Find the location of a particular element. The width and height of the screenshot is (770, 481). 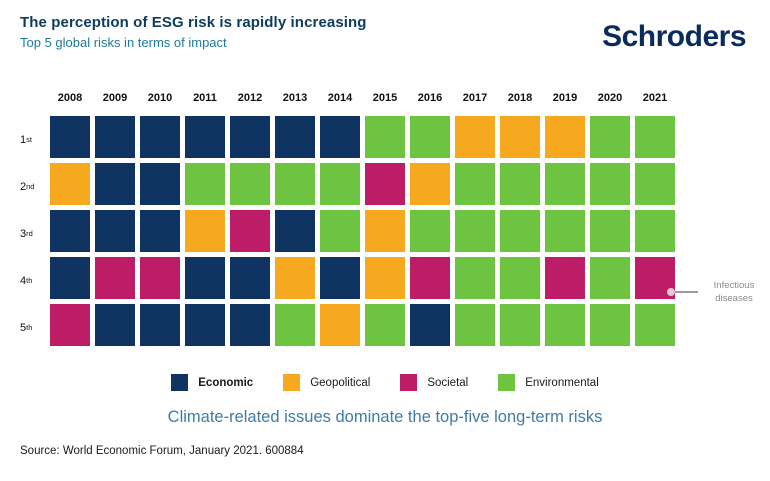

cell-2017-rank1-geopolitical is located at coordinates (475, 137).